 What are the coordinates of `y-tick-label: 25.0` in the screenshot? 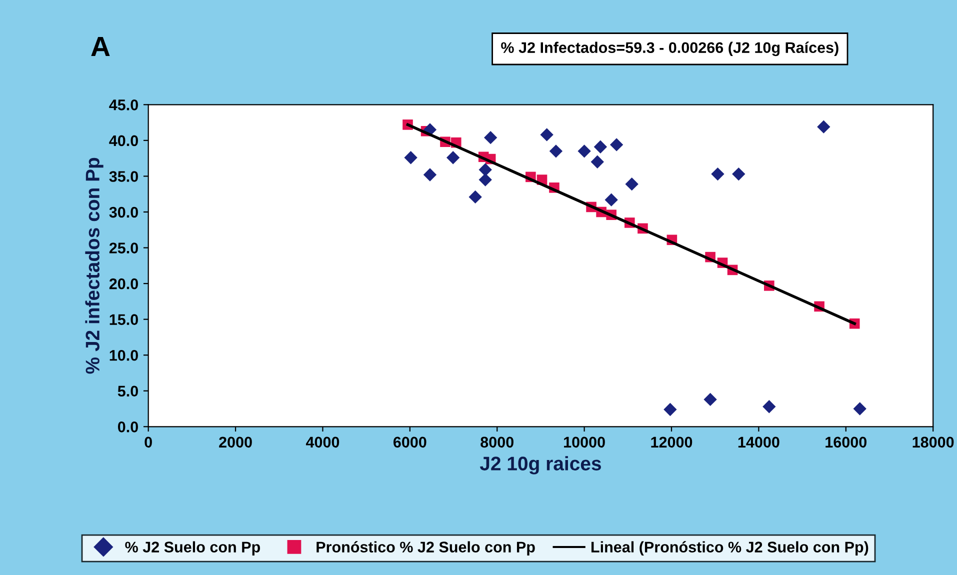 It's located at (123, 248).